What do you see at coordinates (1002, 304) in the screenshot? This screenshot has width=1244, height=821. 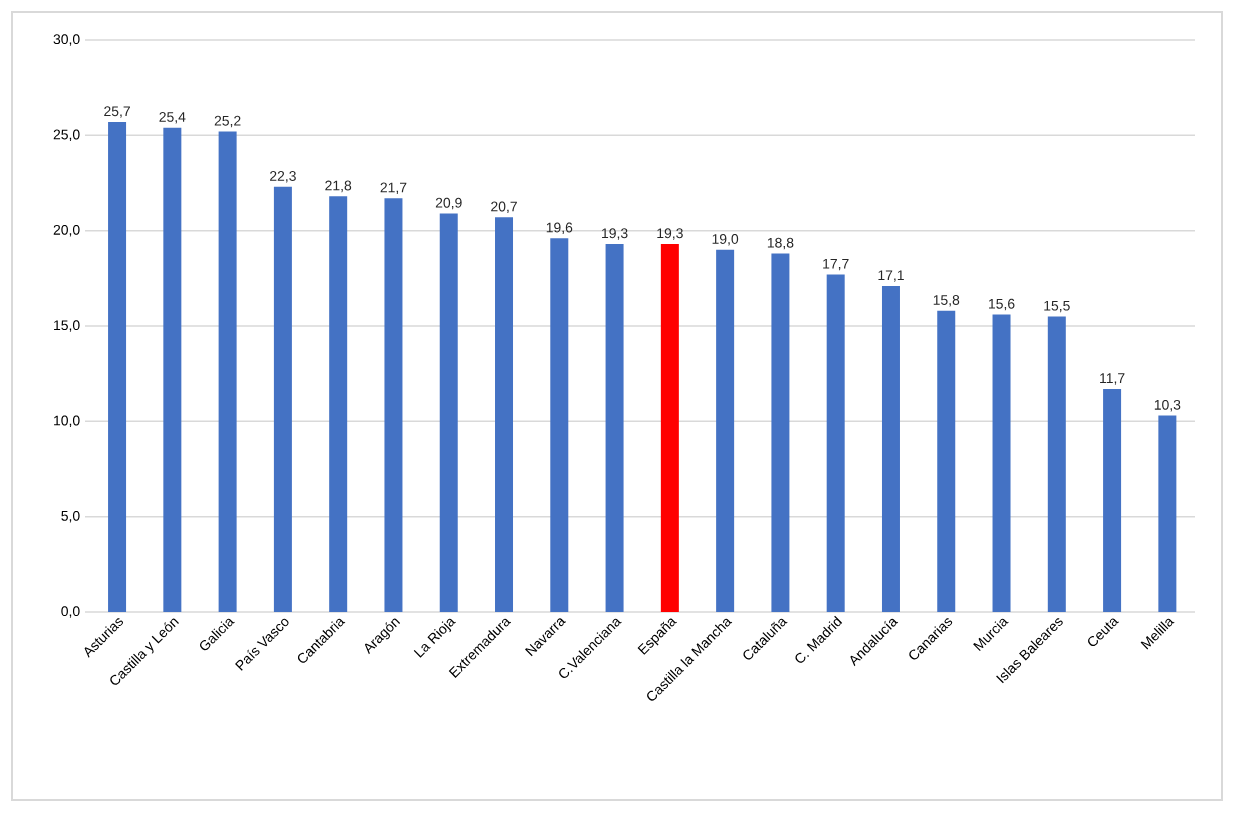 I see `data-label: 15,6` at bounding box center [1002, 304].